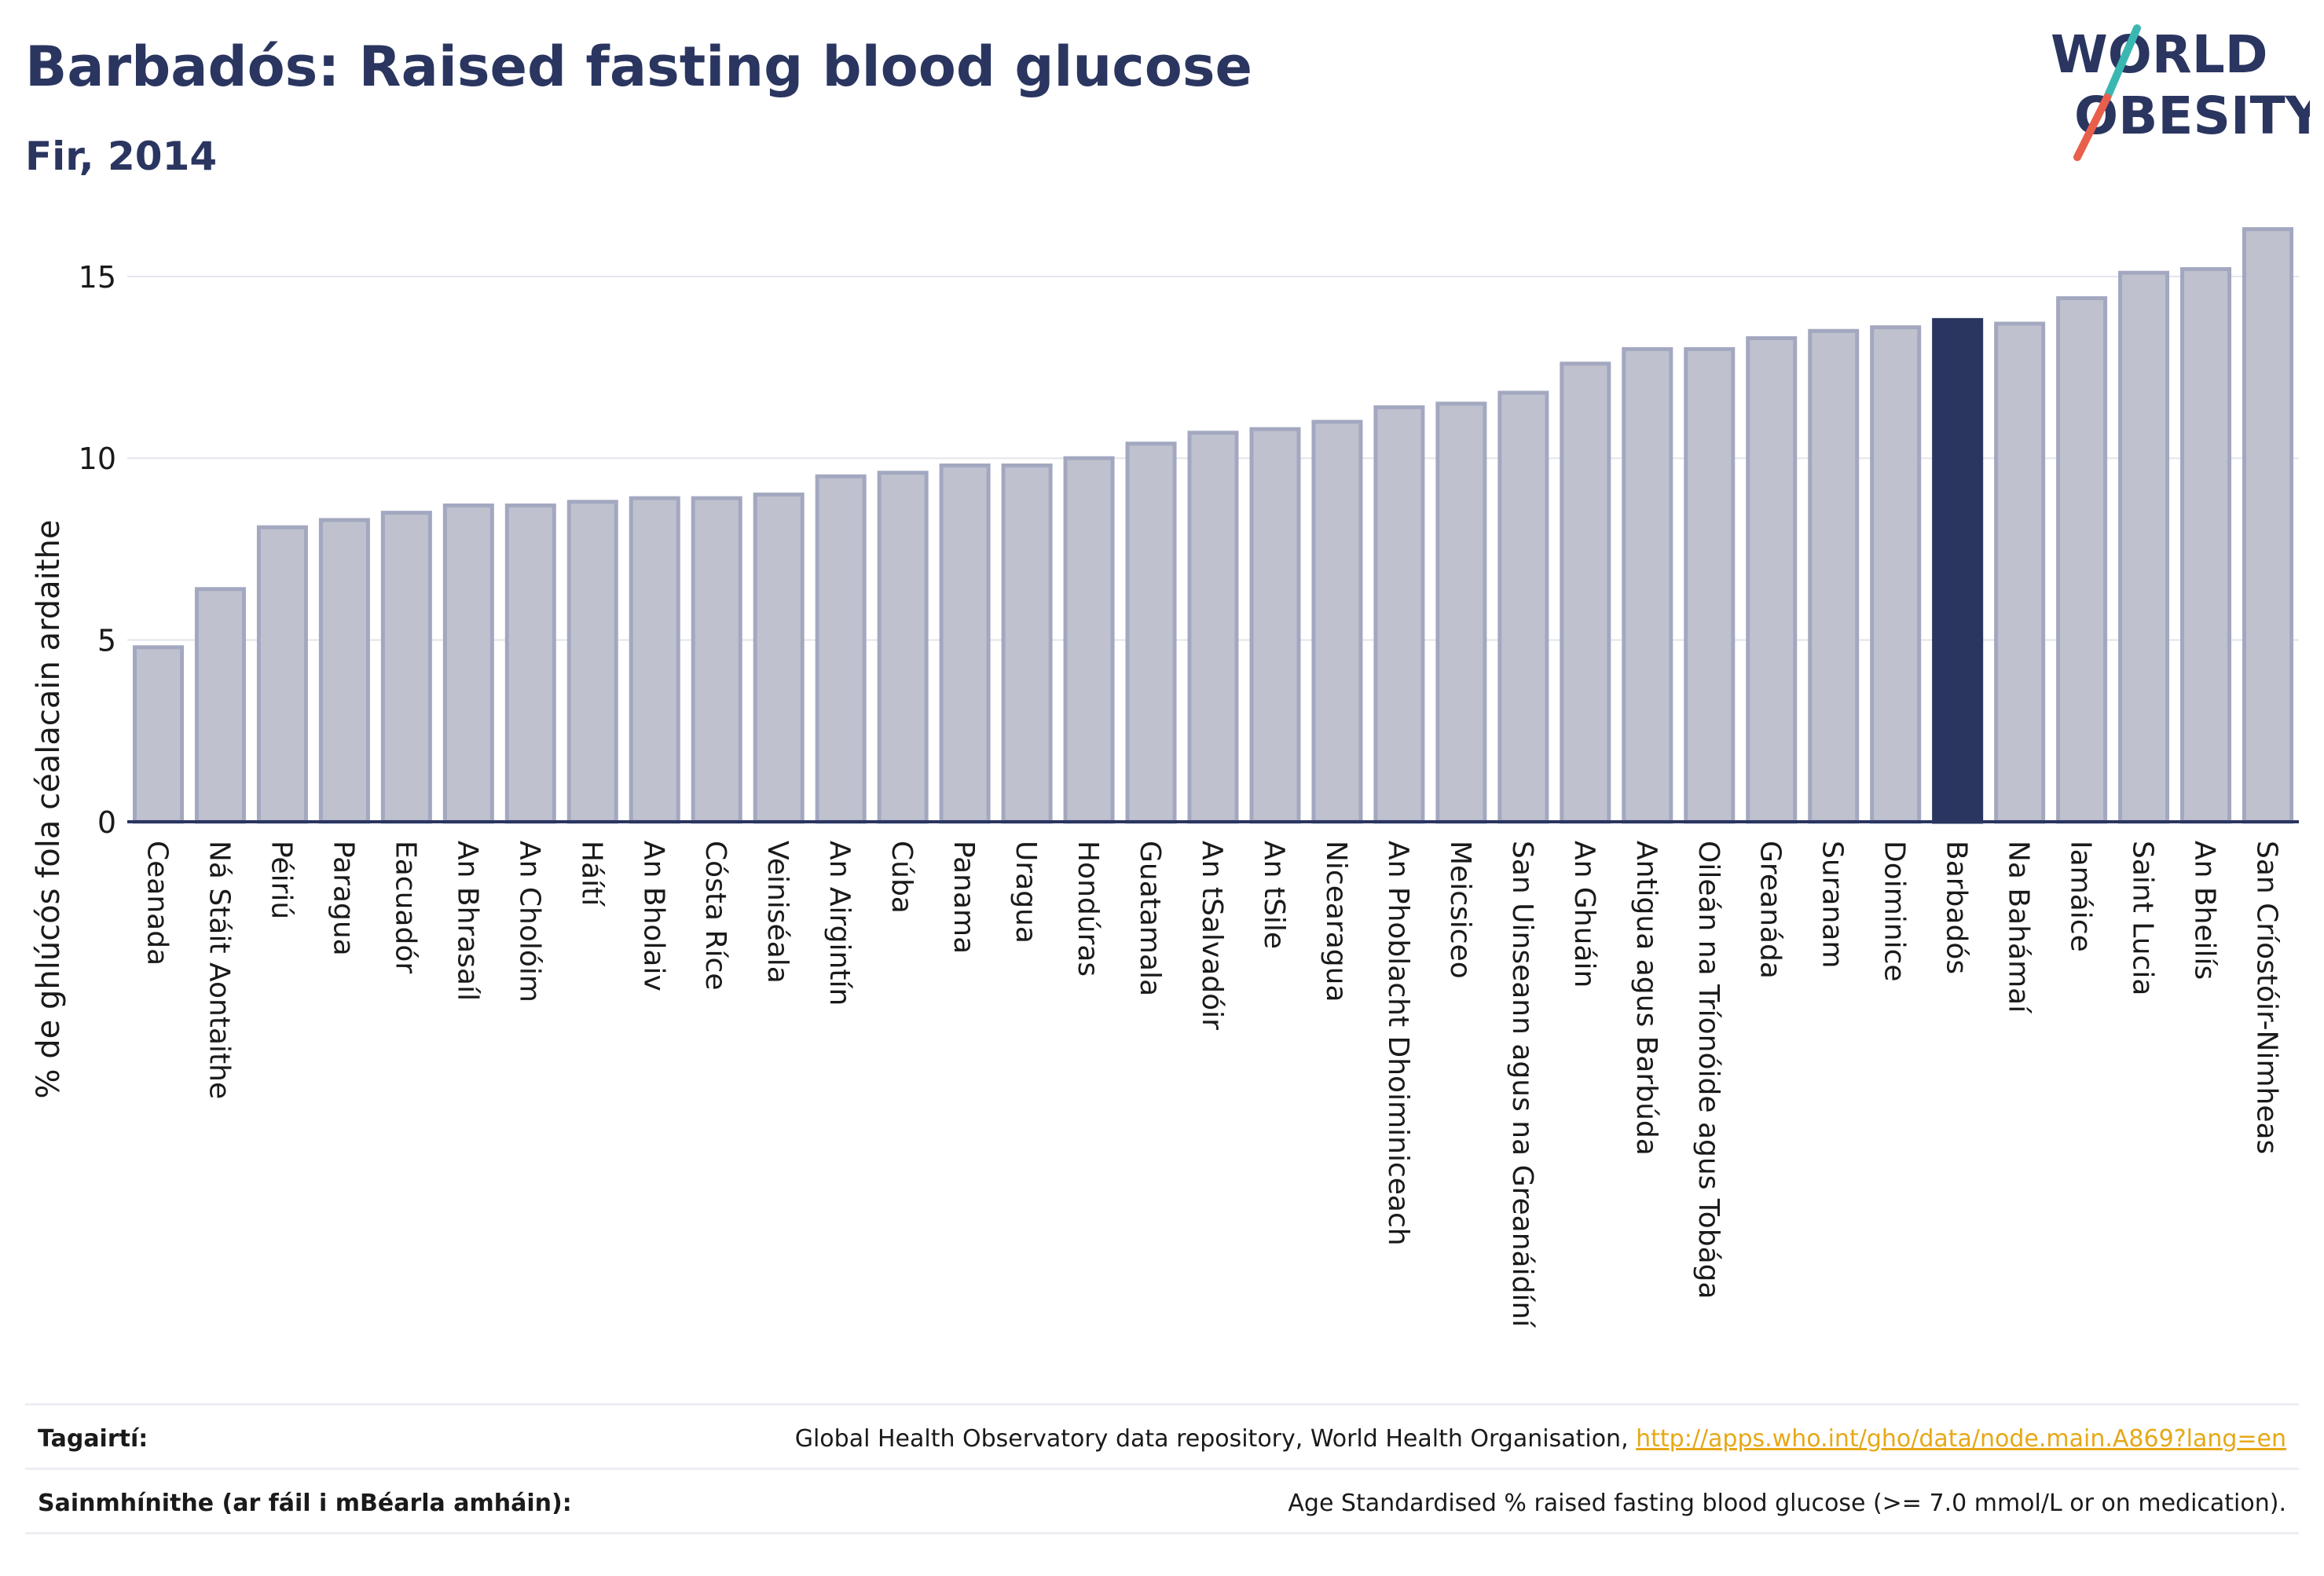 The height and width of the screenshot is (1576, 2324). Describe the element at coordinates (529, 921) in the screenshot. I see `x-tick-label: An Cholóim` at that location.